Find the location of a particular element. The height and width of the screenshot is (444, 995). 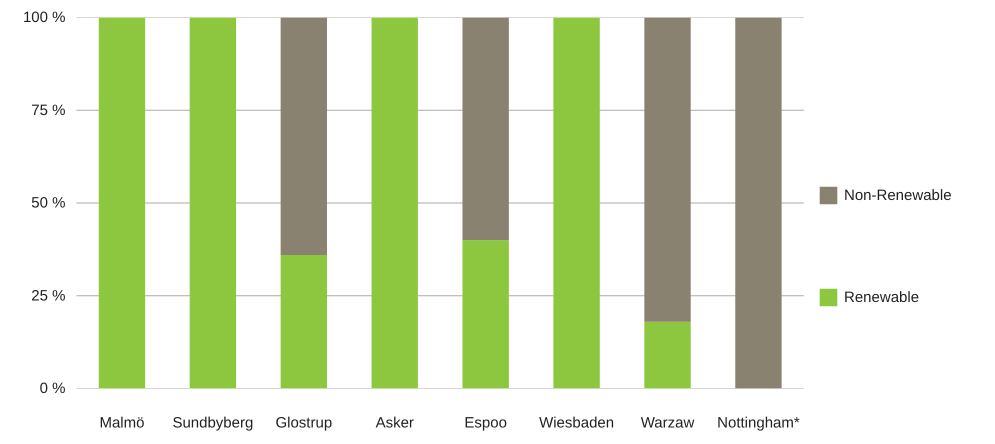

x-tick-label: Nottingham* is located at coordinates (758, 423).